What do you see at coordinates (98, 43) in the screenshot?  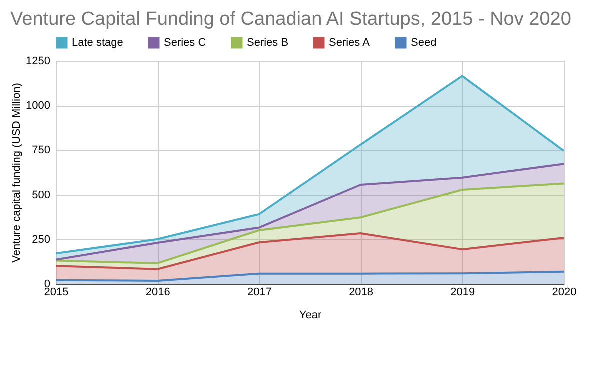 I see `legend-label: Late stage` at bounding box center [98, 43].